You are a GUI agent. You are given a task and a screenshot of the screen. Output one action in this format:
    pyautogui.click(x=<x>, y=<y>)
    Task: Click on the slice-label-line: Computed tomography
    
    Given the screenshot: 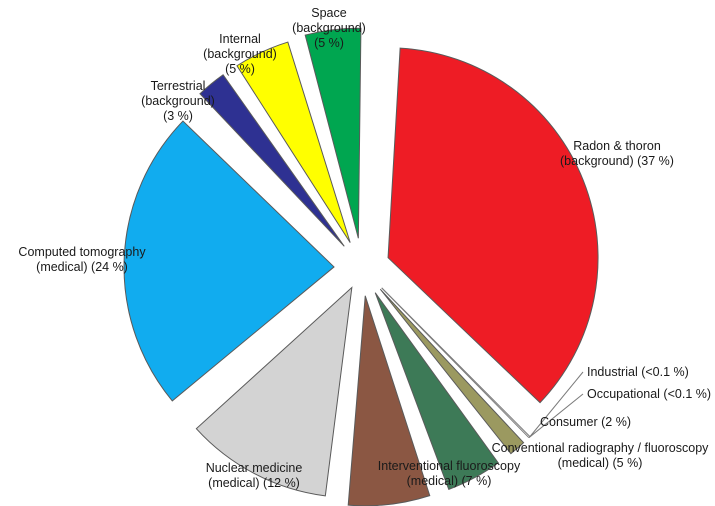 What is the action you would take?
    pyautogui.click(x=82, y=252)
    